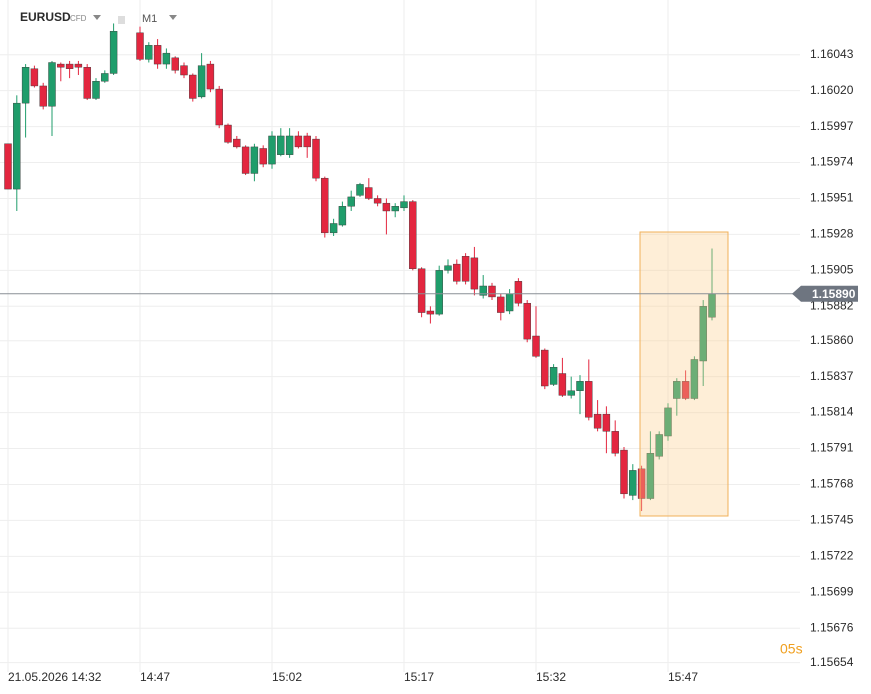 Image resolution: width=871 pixels, height=694 pixels. I want to click on symbol-dropdown, so click(97, 17).